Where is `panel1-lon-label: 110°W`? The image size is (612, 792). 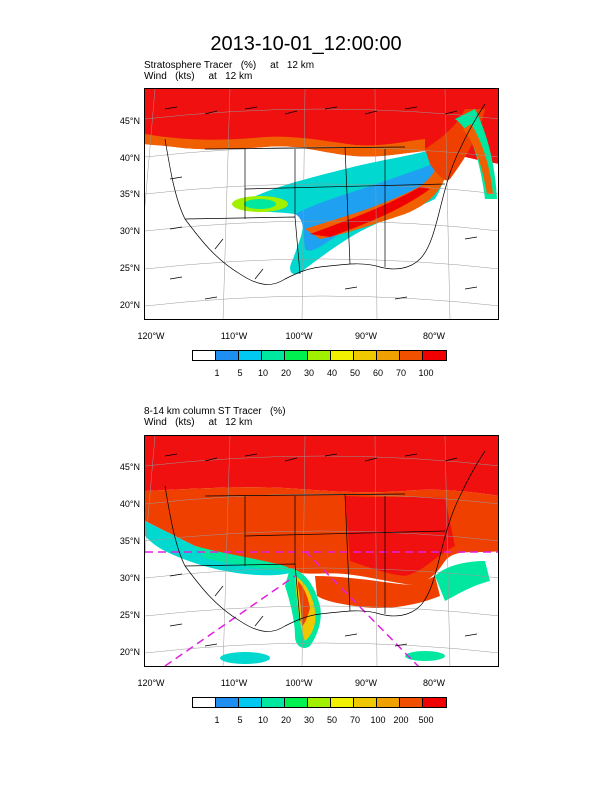 panel1-lon-label: 110°W is located at coordinates (234, 336).